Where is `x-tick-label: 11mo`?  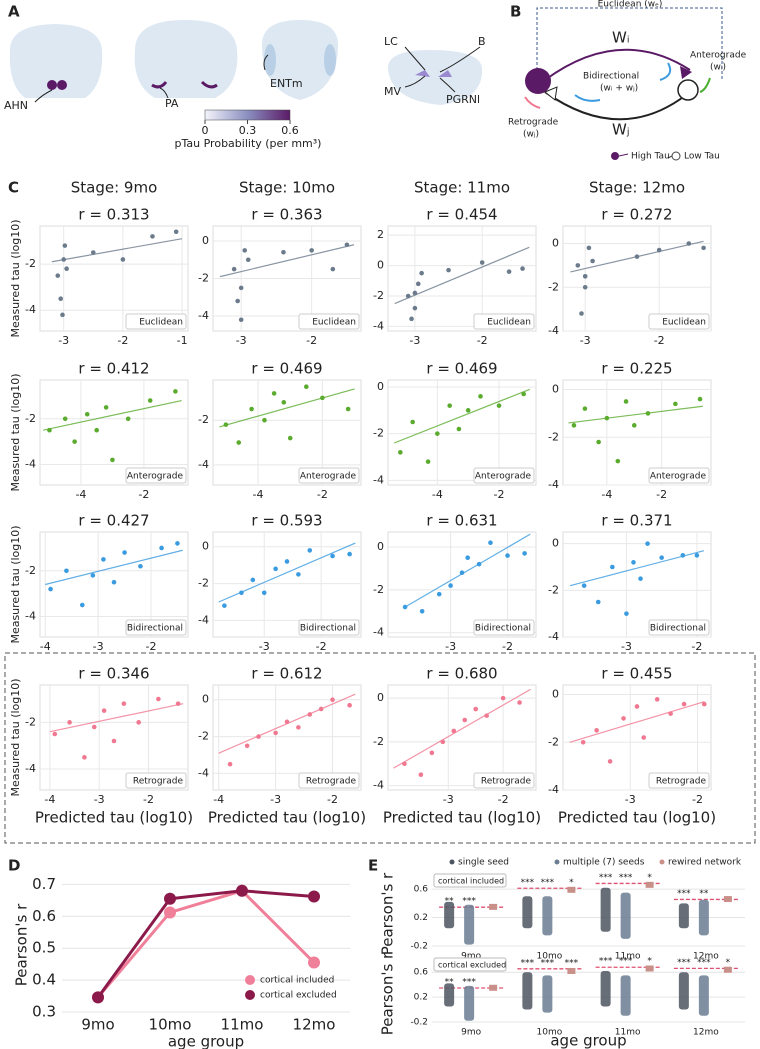 x-tick-label: 11mo is located at coordinates (628, 957).